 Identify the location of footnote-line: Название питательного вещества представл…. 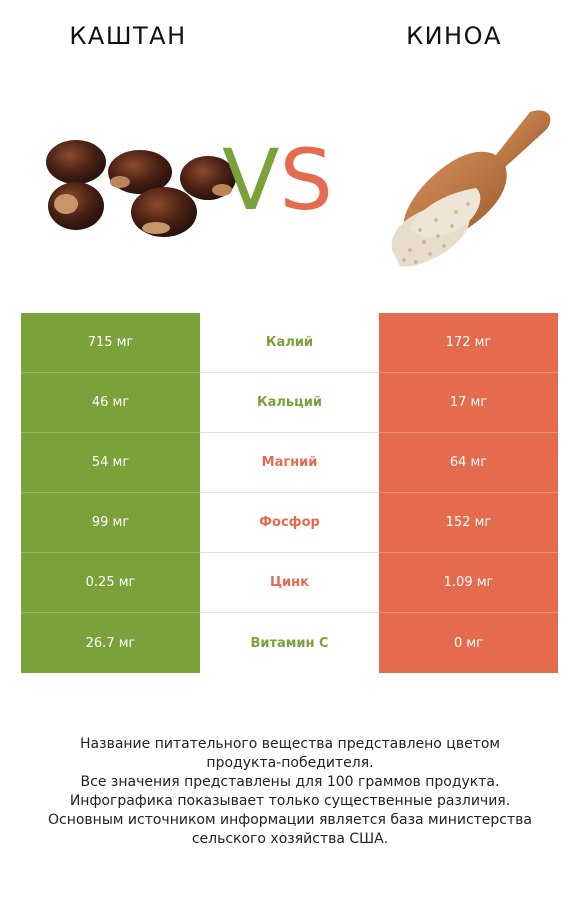
(290, 744).